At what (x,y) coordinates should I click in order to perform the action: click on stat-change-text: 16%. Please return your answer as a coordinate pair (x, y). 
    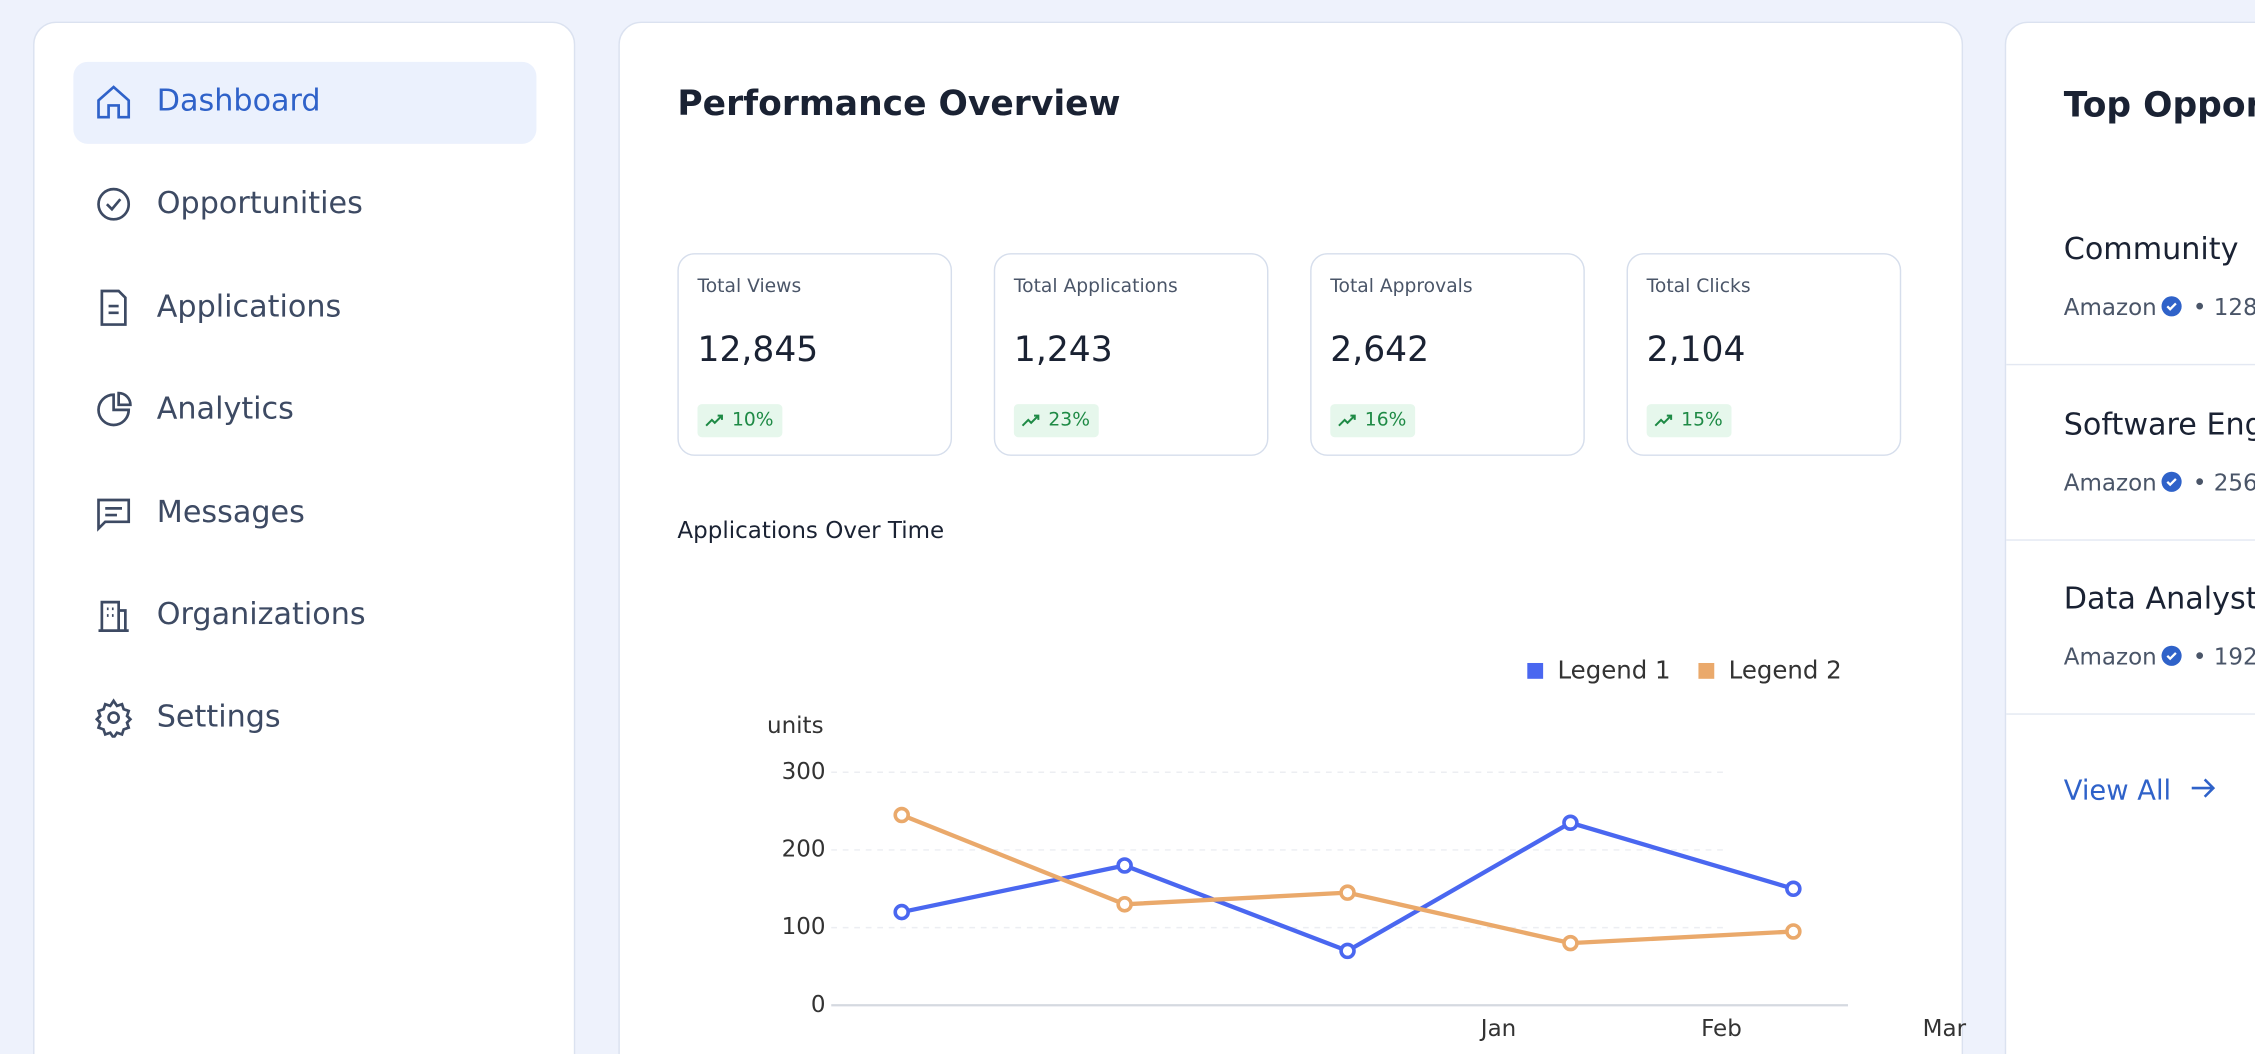
    Looking at the image, I should click on (1385, 420).